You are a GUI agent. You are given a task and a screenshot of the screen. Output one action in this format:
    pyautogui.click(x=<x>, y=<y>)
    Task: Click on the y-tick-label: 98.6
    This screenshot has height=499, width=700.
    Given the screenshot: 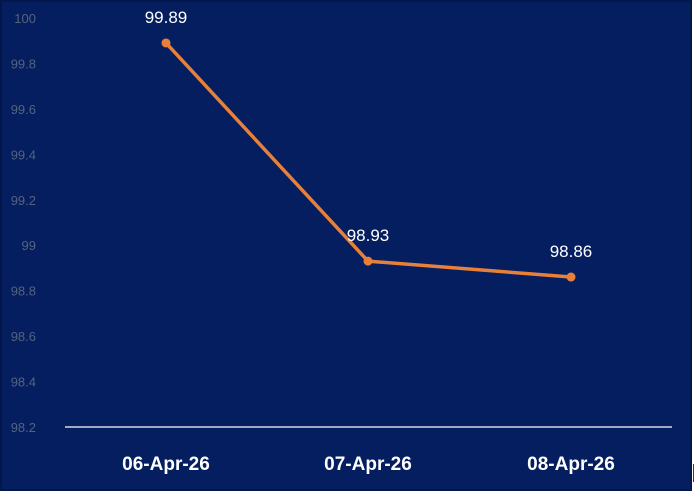 What is the action you would take?
    pyautogui.click(x=23, y=336)
    